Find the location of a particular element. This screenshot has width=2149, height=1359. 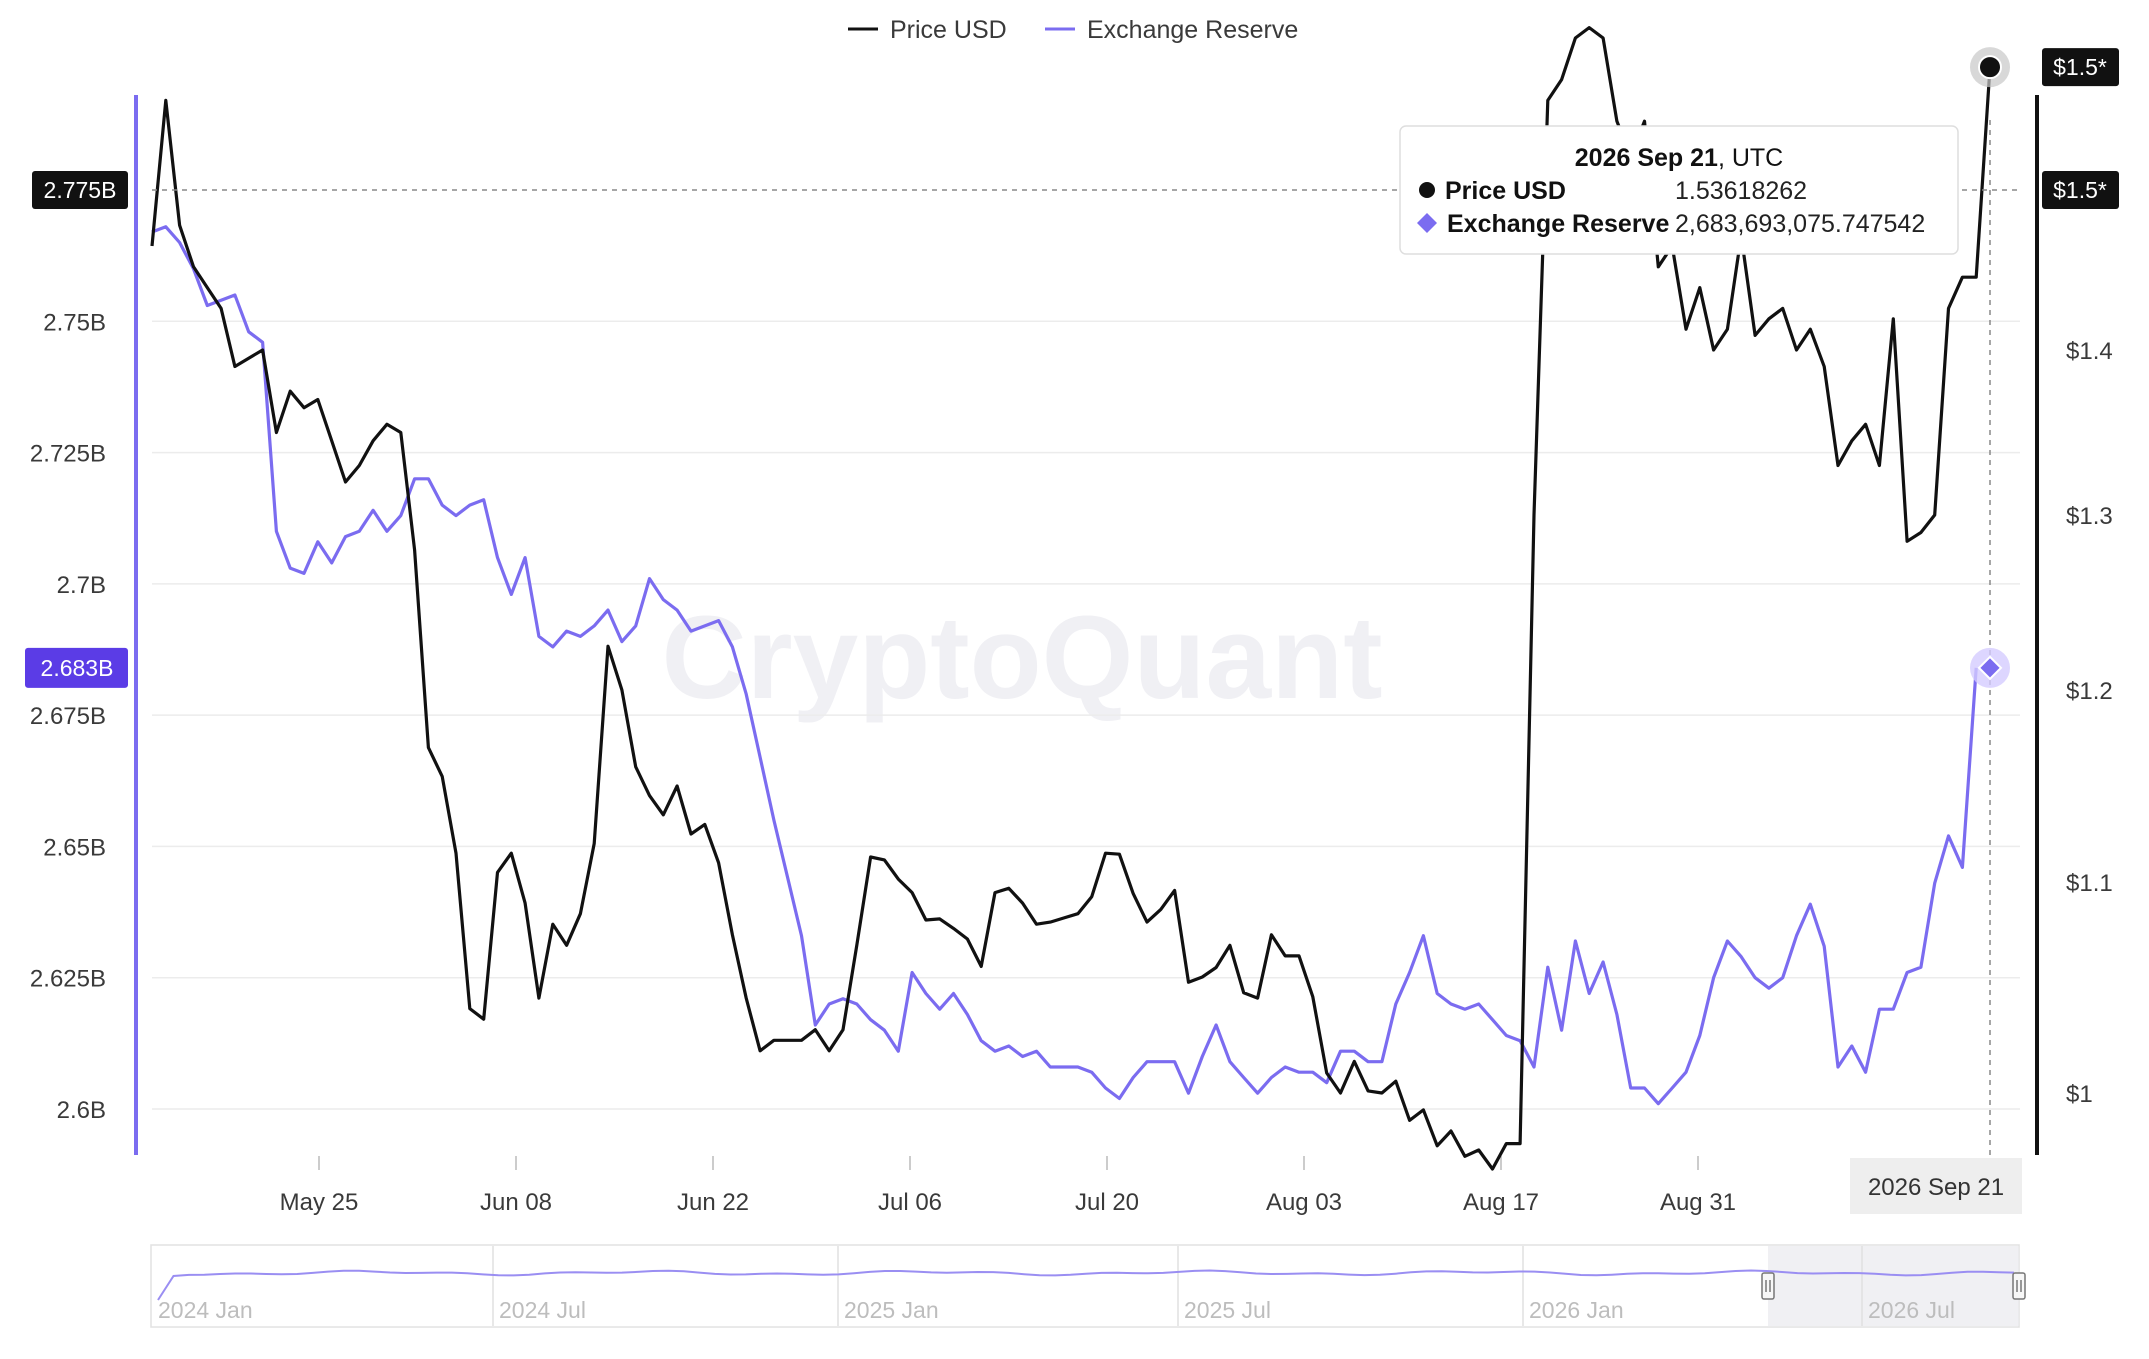

navigator-handle-left is located at coordinates (1768, 1286).